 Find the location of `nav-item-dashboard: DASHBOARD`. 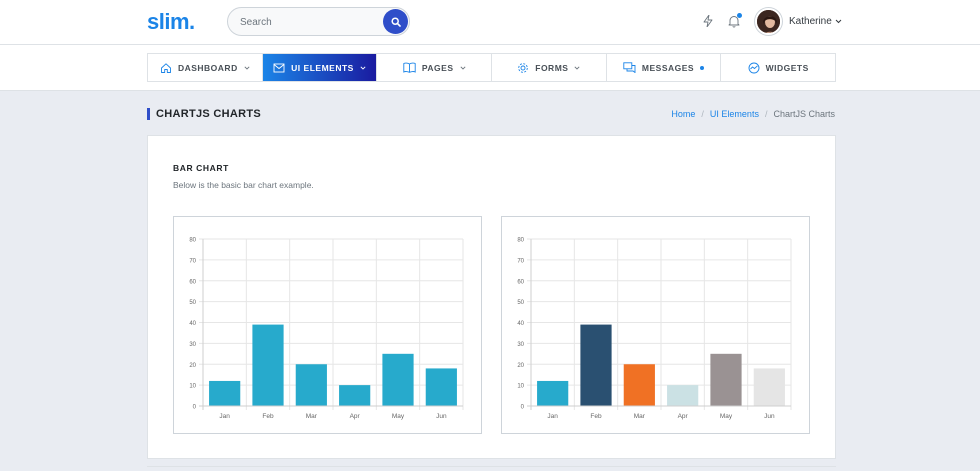

nav-item-dashboard: DASHBOARD is located at coordinates (205, 67).